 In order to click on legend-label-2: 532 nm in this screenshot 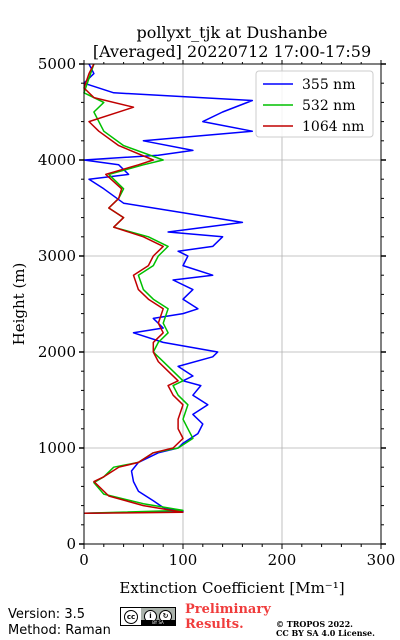, I will do `click(328, 106)`.